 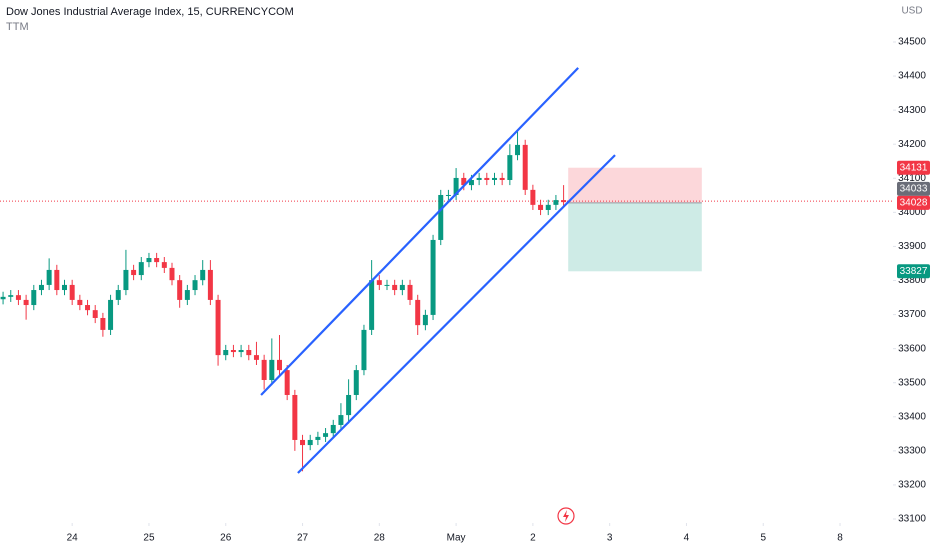 I want to click on alert-icon, so click(x=566, y=516).